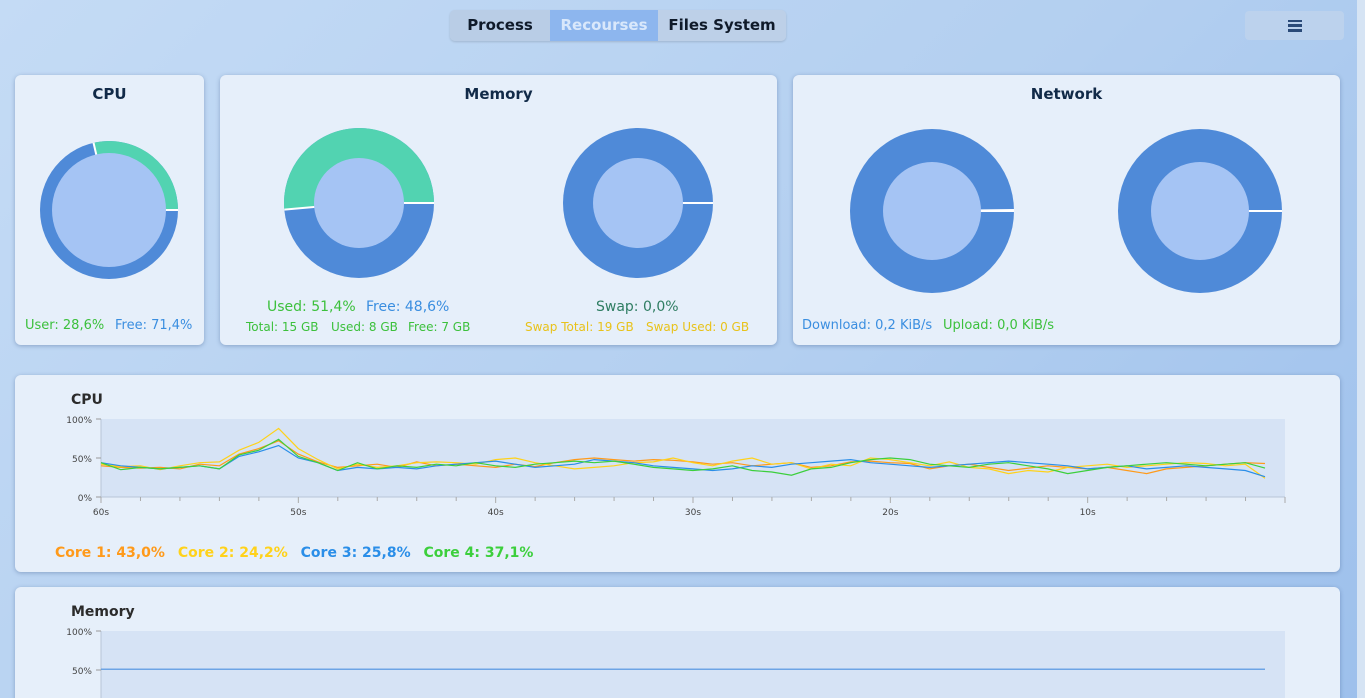 Image resolution: width=1365 pixels, height=698 pixels. What do you see at coordinates (500, 25) in the screenshot?
I see `tab-process: Process` at bounding box center [500, 25].